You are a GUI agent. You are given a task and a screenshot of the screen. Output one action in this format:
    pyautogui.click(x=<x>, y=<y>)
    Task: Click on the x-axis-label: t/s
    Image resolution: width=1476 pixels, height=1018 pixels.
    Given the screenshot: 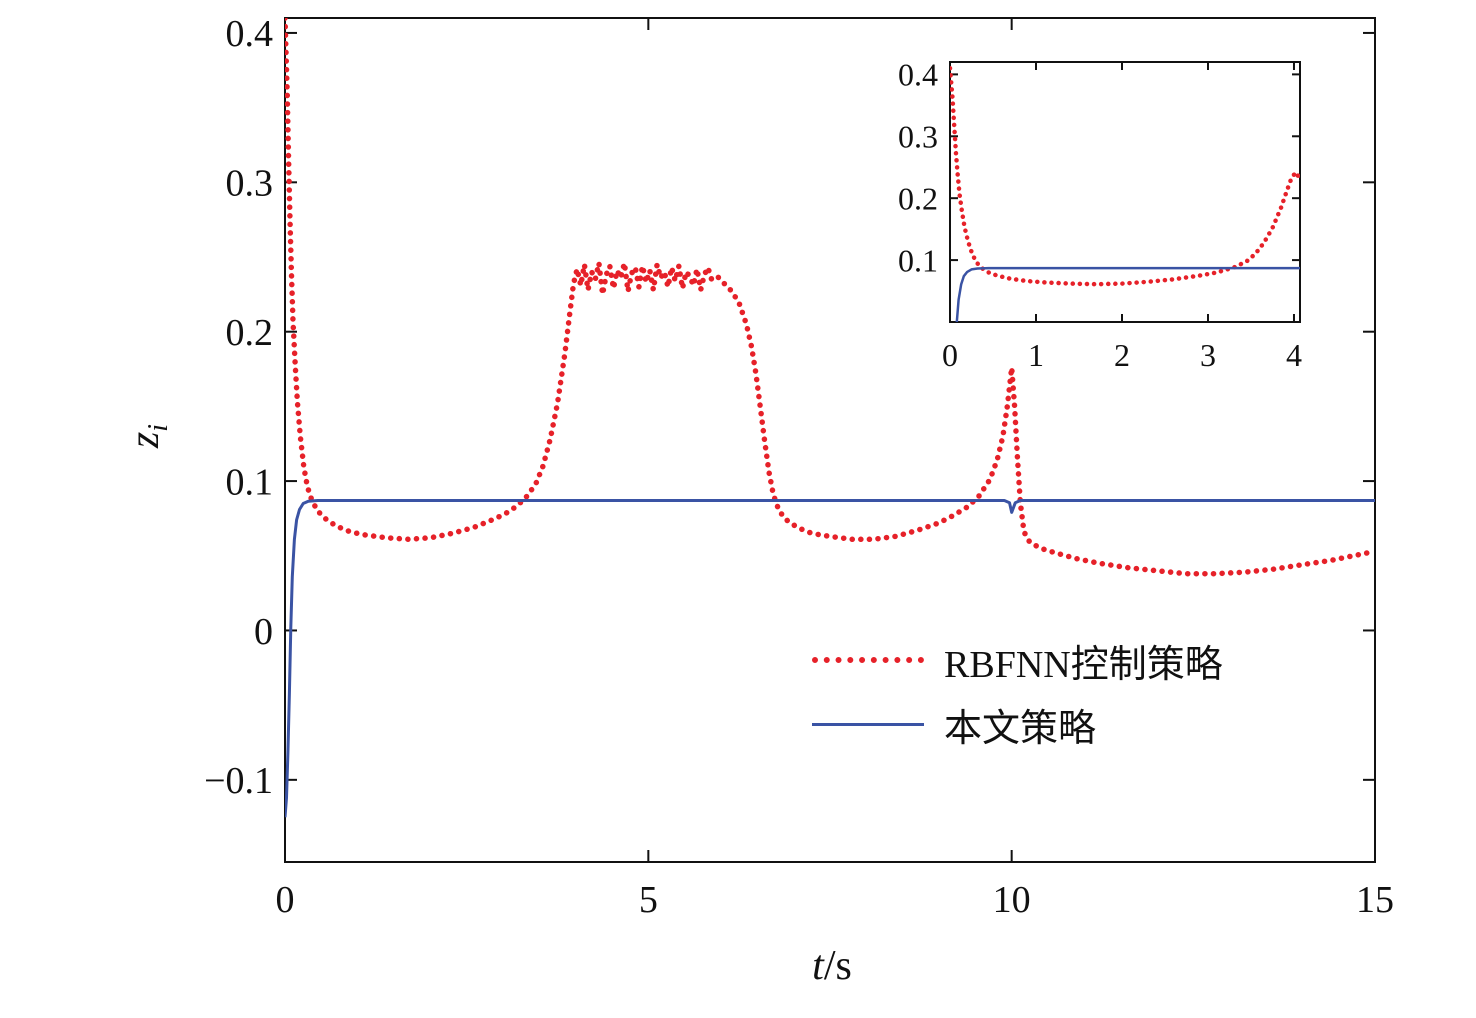 What is the action you would take?
    pyautogui.click(x=832, y=966)
    